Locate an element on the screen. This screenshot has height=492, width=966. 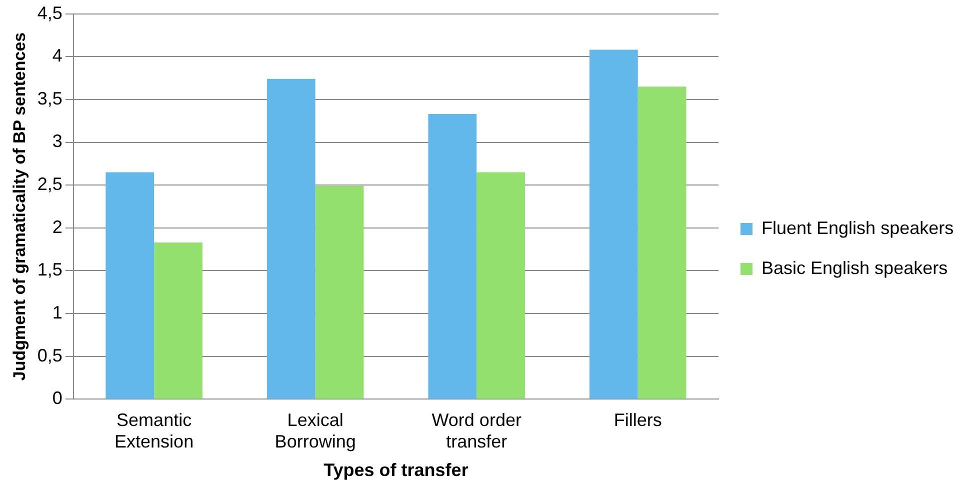
y-tick-label: 4 is located at coordinates (57, 56).